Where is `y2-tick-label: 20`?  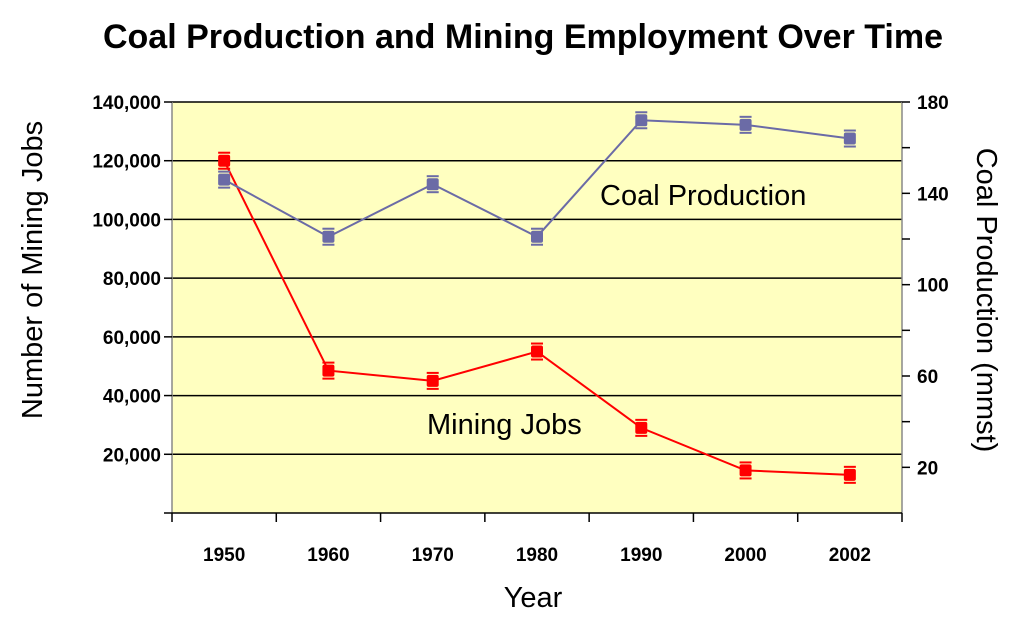 y2-tick-label: 20 is located at coordinates (927, 468).